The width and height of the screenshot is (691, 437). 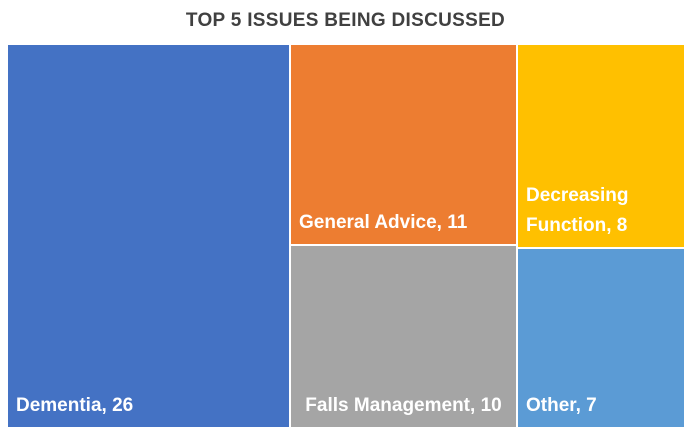 I want to click on tile-label-other: Other, 7, so click(x=561, y=405).